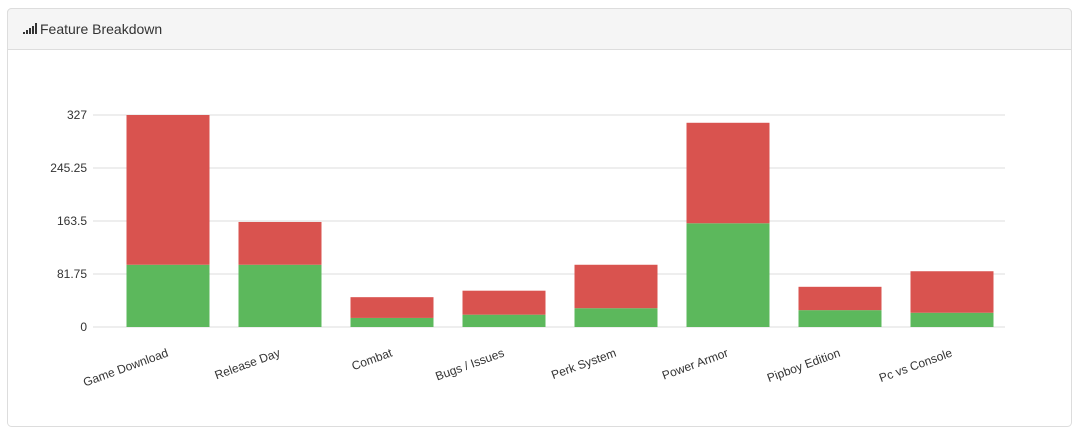 Image resolution: width=1080 pixels, height=438 pixels. What do you see at coordinates (101, 29) in the screenshot?
I see `chart-title: Feature Breakdown` at bounding box center [101, 29].